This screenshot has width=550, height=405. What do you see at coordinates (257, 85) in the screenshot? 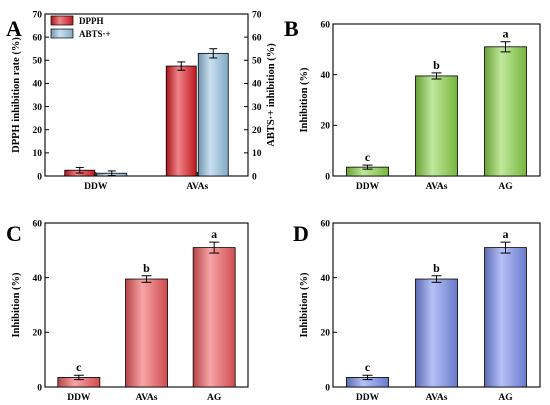
I see `y2-tick-label: 40` at bounding box center [257, 85].